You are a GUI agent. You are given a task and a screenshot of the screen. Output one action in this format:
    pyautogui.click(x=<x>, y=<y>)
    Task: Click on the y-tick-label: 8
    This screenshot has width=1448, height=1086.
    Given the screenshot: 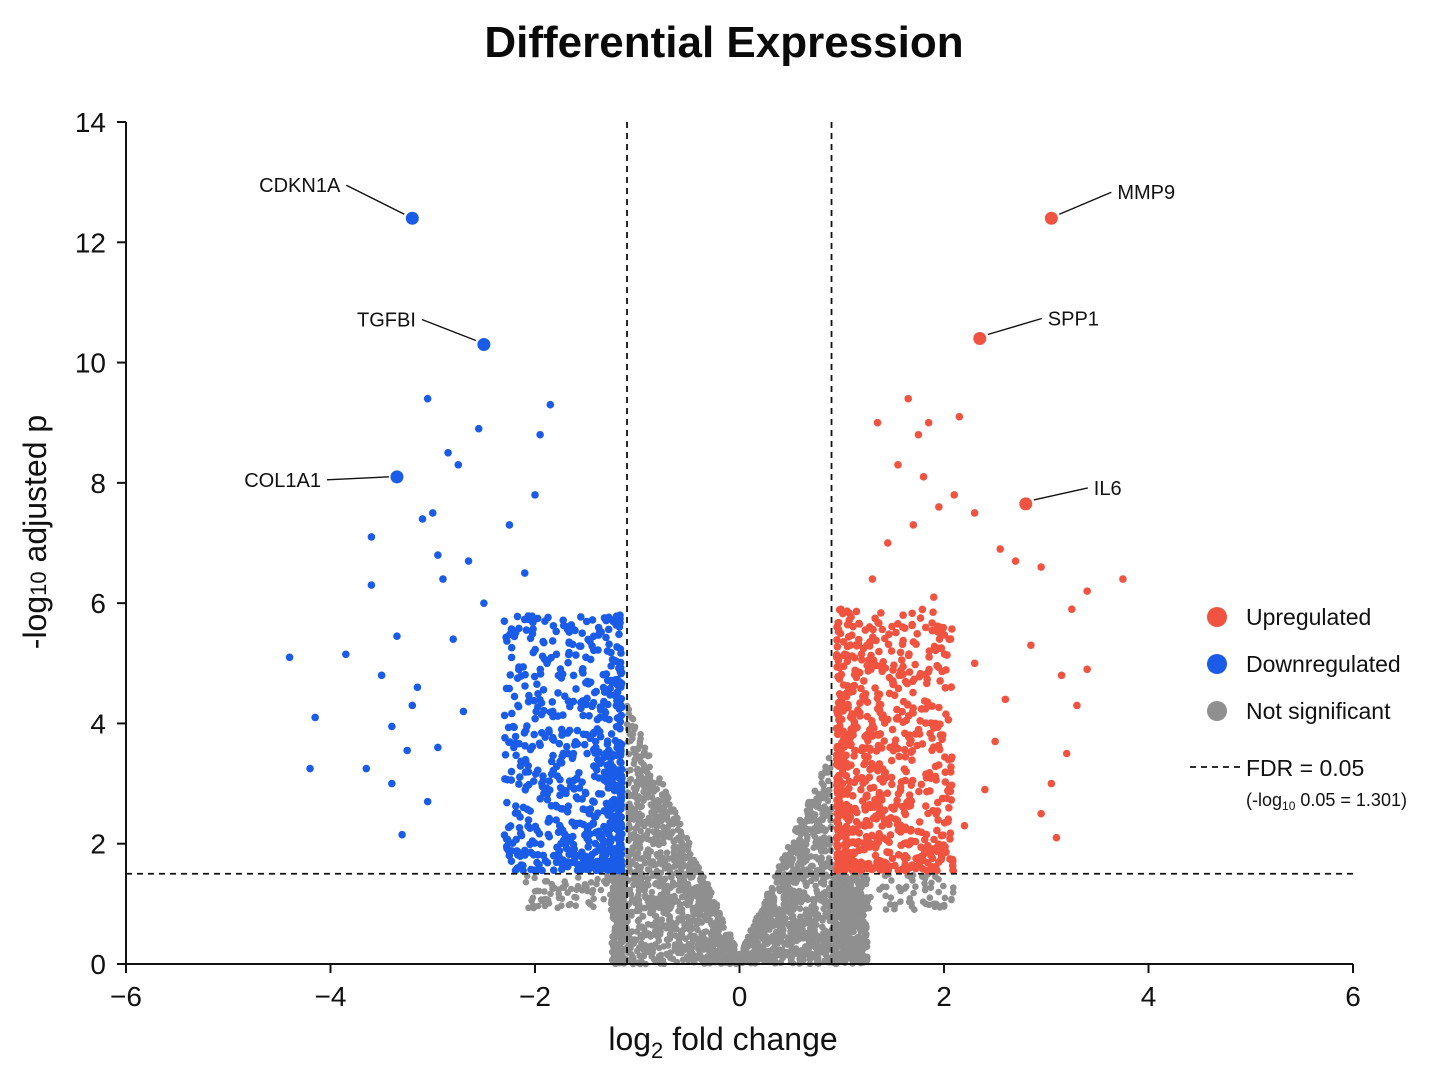 What is the action you would take?
    pyautogui.click(x=98, y=483)
    